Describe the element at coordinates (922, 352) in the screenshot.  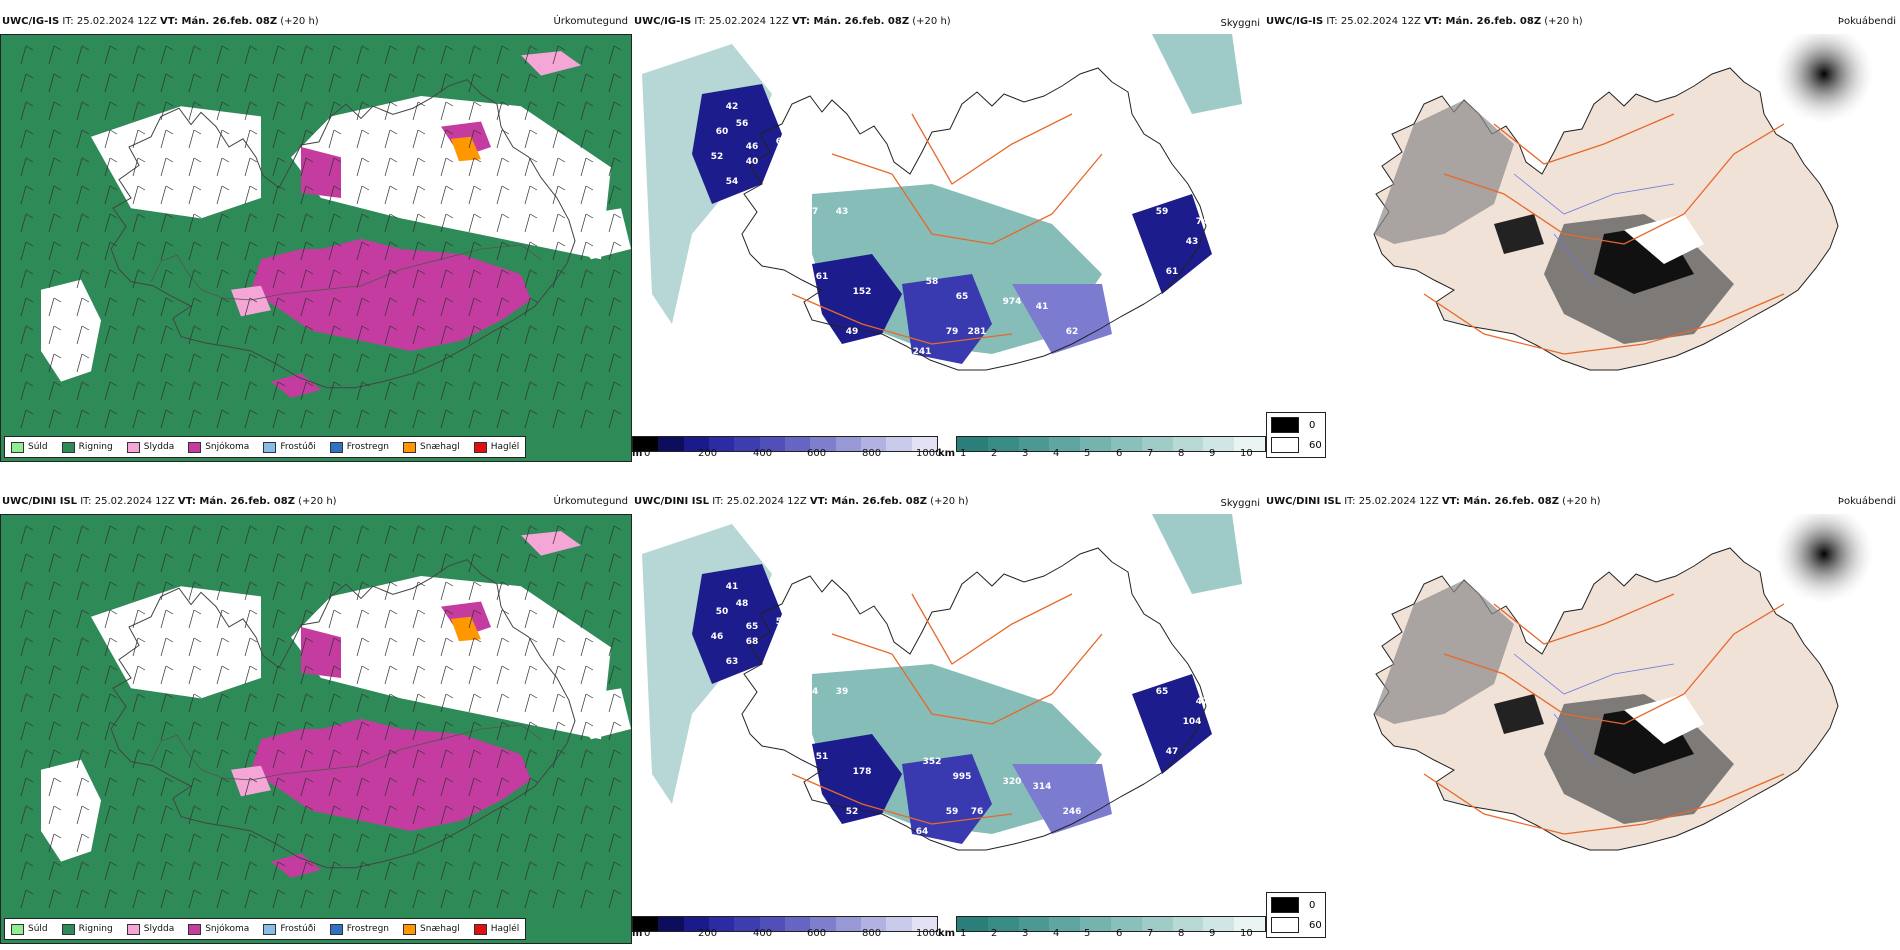
I see `snow-depth-label: 241` at that location.